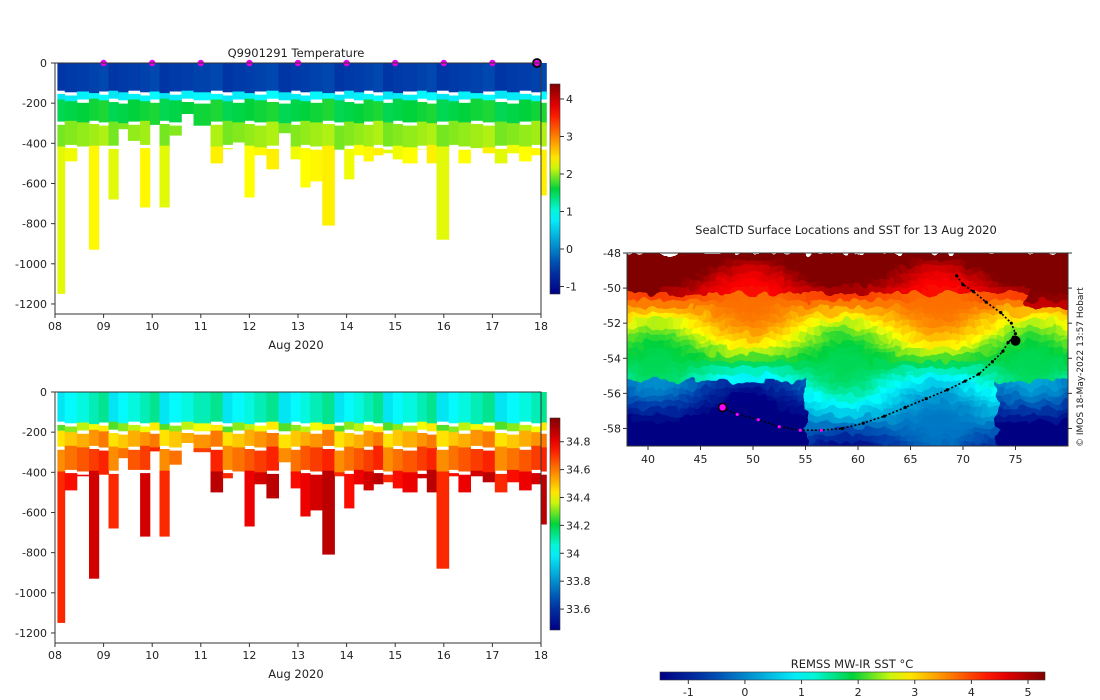  Describe the element at coordinates (249, 655) in the screenshot. I see `x-tick-label: 12` at that location.